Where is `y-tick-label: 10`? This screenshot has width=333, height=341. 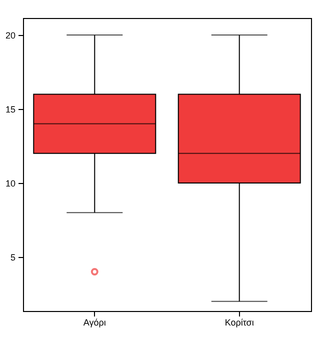
y-tick-label: 10 is located at coordinates (10, 183).